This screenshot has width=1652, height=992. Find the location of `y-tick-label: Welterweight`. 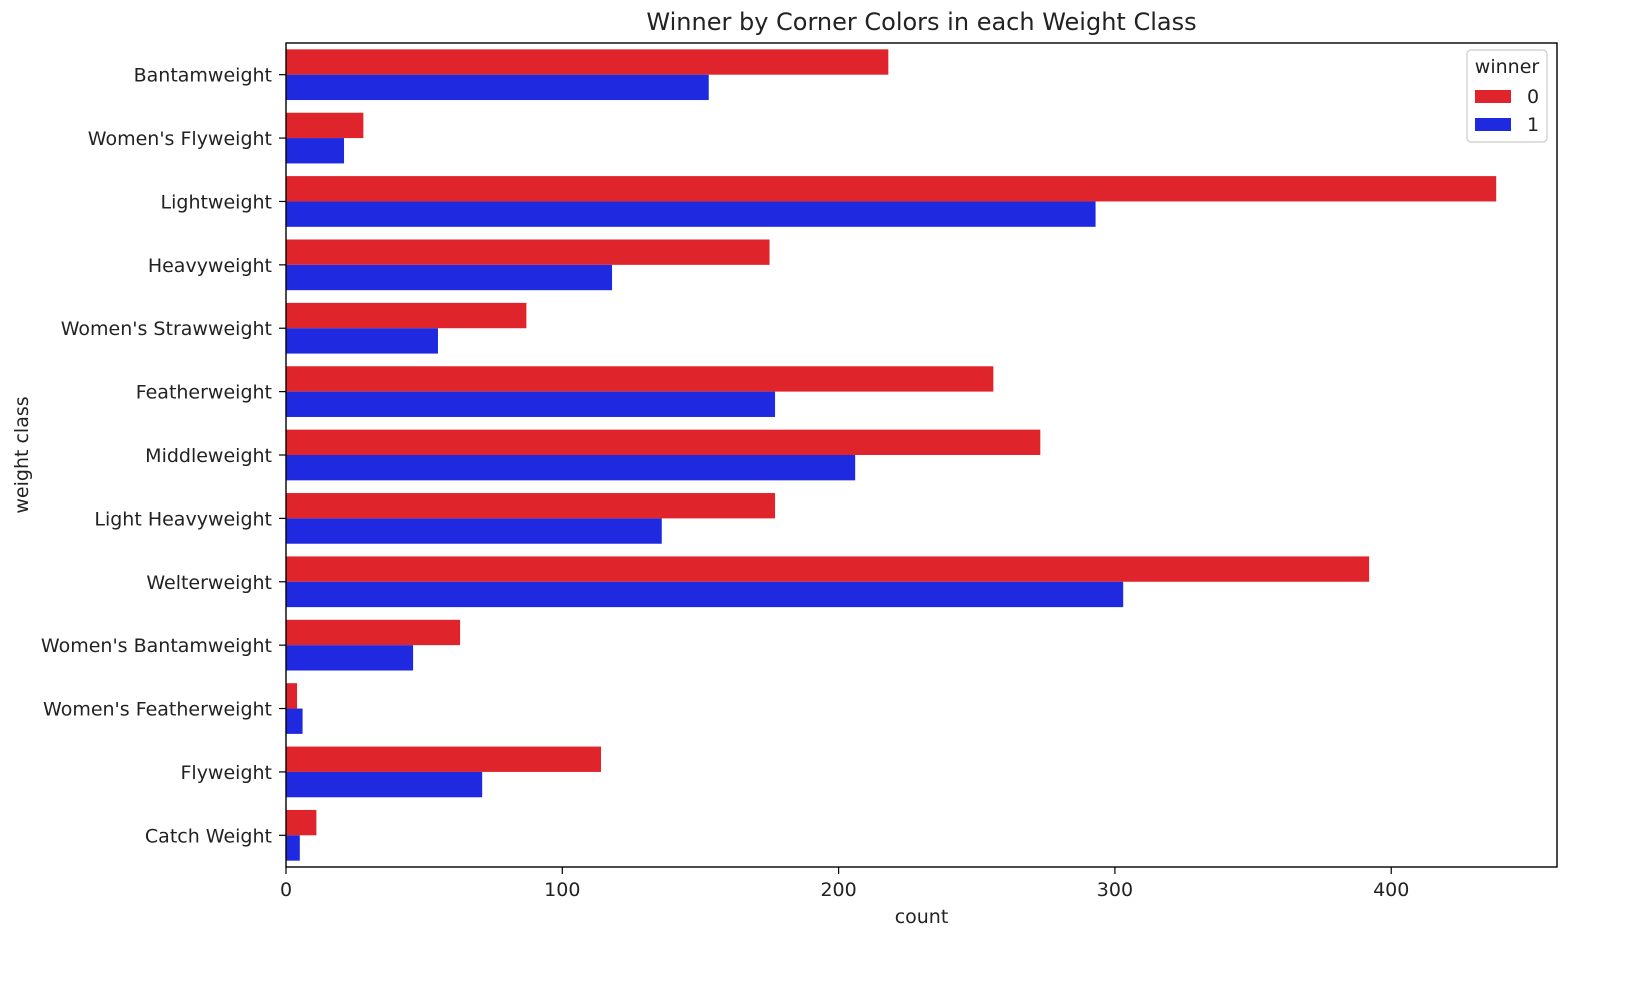

y-tick-label: Welterweight is located at coordinates (209, 583).